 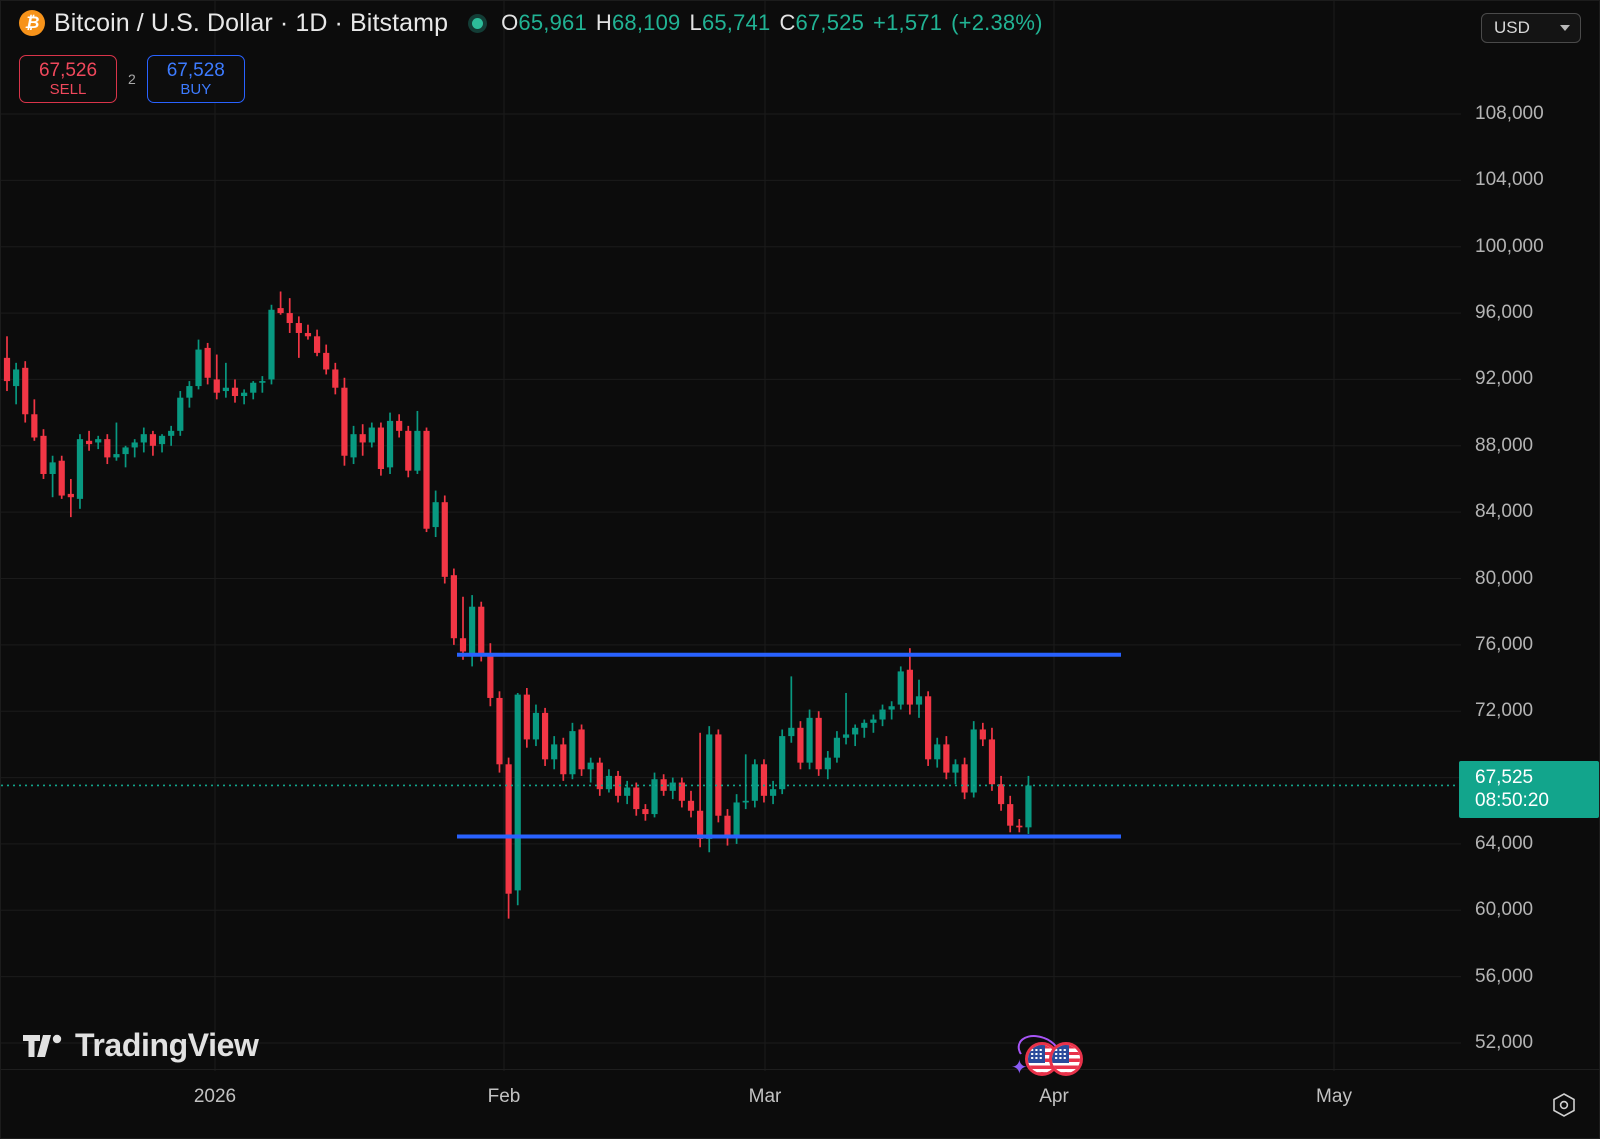 What do you see at coordinates (1531, 28) in the screenshot?
I see `currency-select: USD` at bounding box center [1531, 28].